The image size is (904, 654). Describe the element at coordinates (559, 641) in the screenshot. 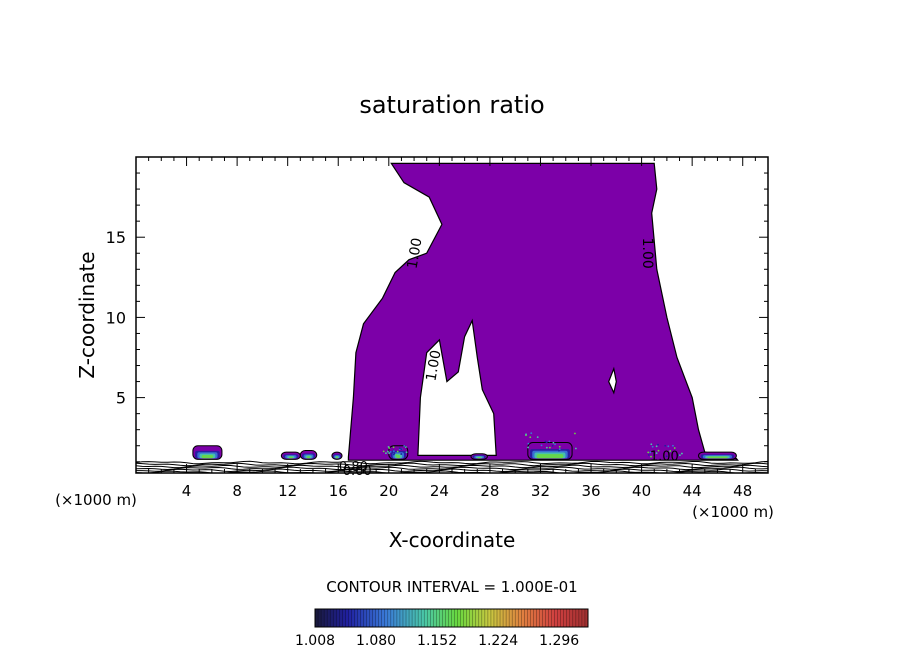

I see `colorbar-tick-label: 1.296` at that location.